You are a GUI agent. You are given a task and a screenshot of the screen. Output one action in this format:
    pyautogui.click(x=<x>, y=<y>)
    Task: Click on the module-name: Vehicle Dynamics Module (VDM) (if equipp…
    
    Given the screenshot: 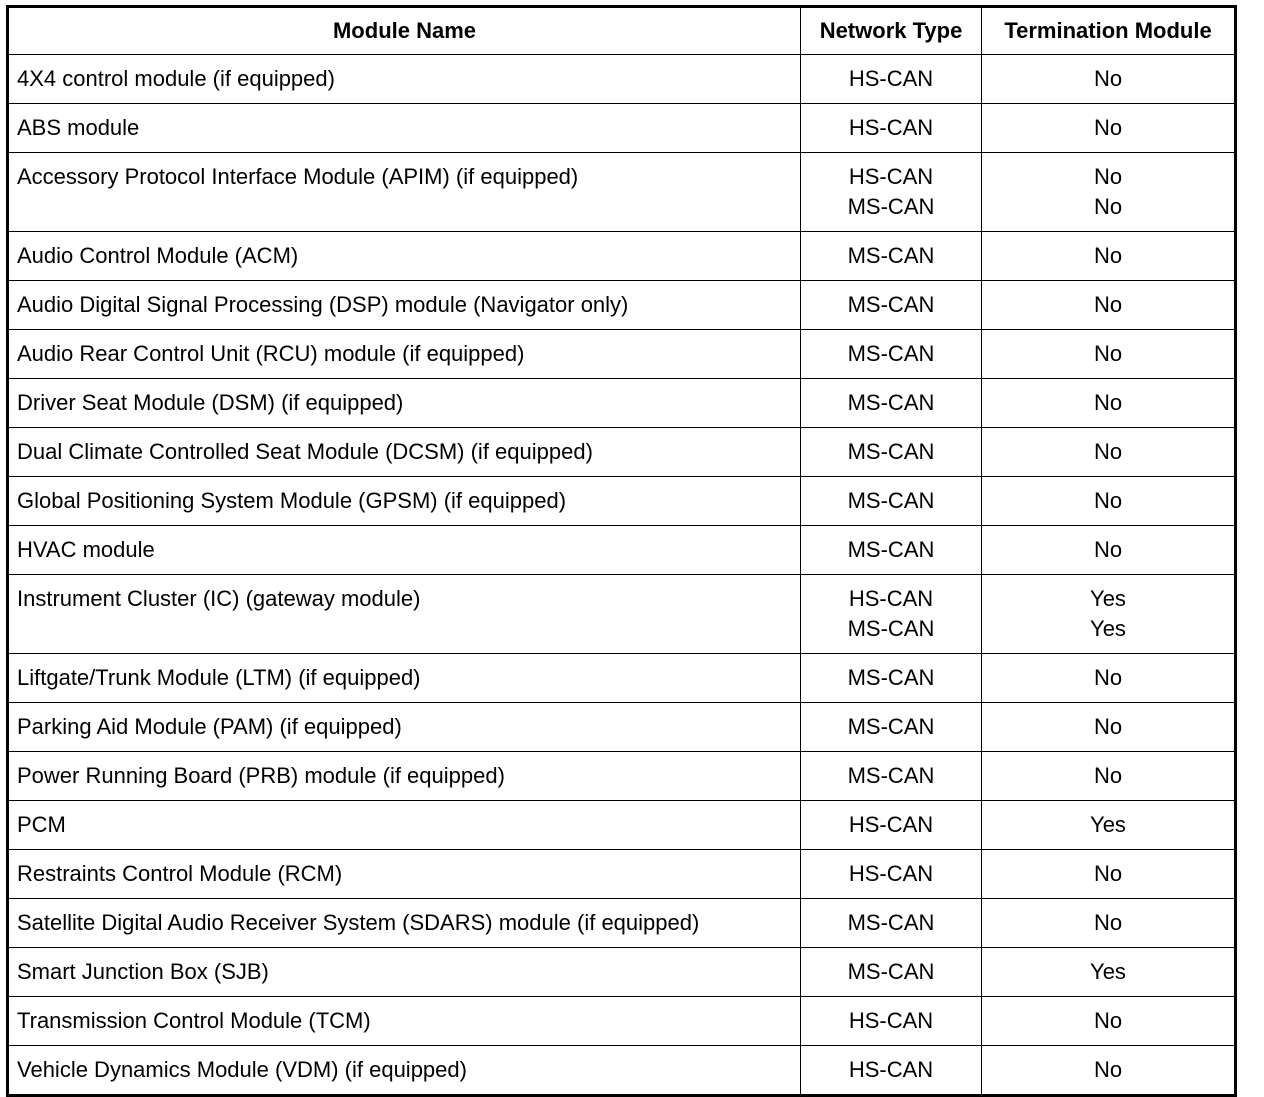 What is the action you would take?
    pyautogui.click(x=242, y=1069)
    